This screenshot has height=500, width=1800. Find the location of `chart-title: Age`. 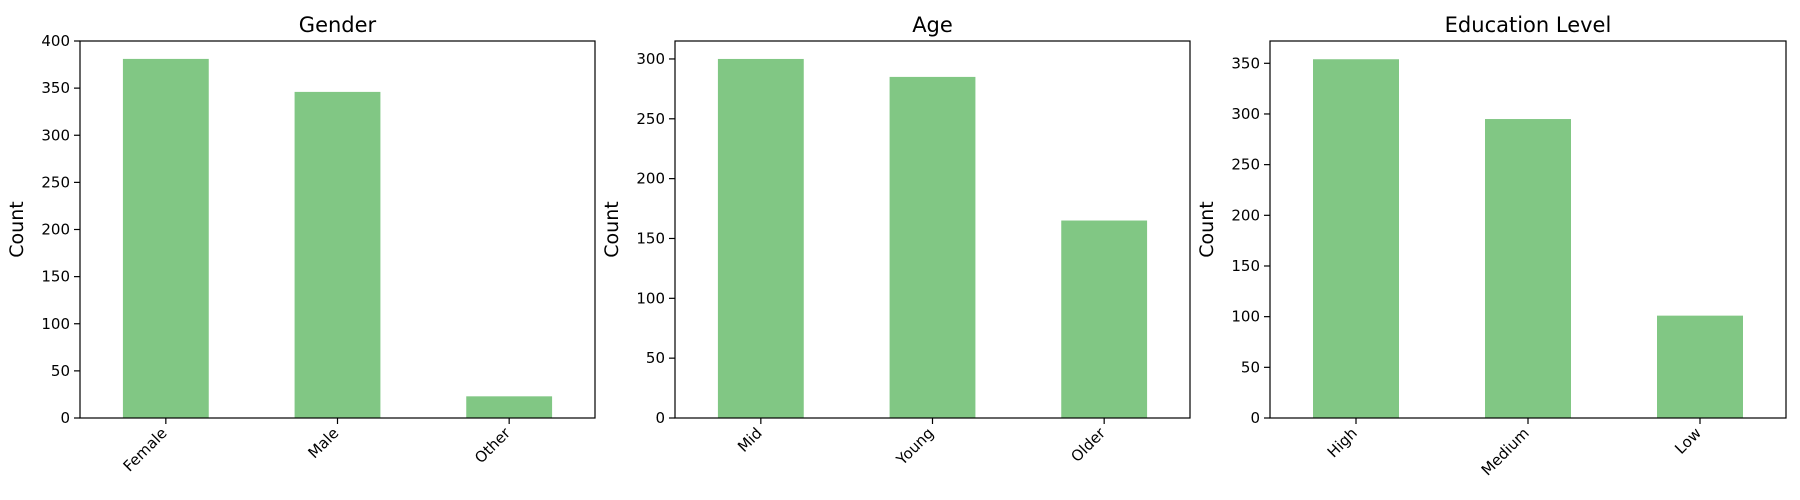

chart-title: Age is located at coordinates (932, 25).